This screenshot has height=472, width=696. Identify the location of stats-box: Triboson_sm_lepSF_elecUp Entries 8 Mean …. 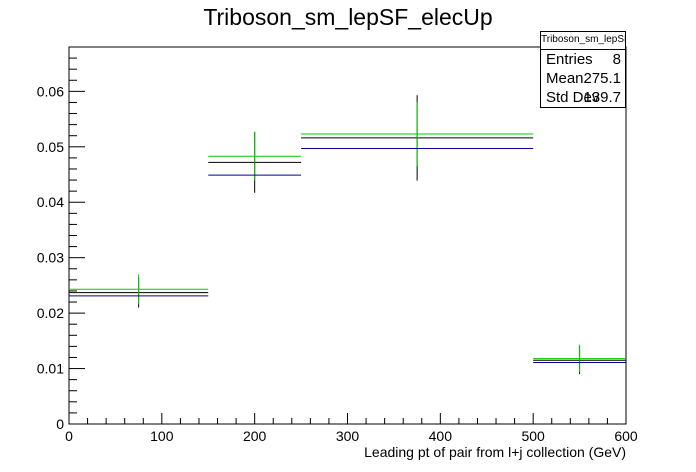
(583, 69).